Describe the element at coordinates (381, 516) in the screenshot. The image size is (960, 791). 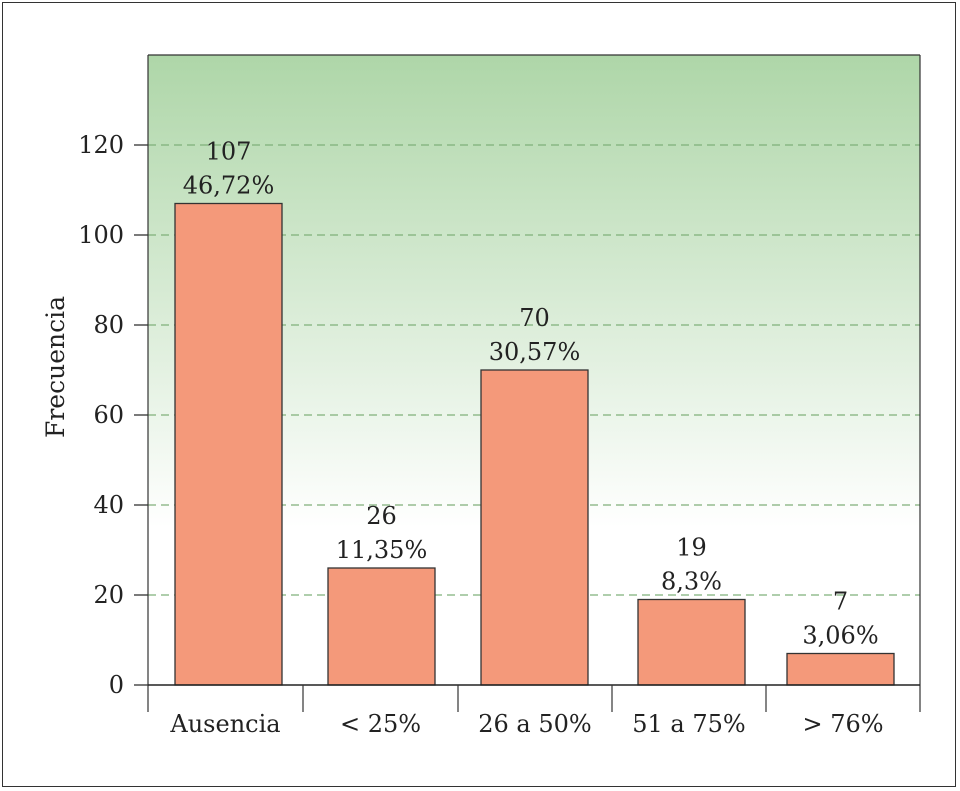
I see `count-label-1: 26` at that location.